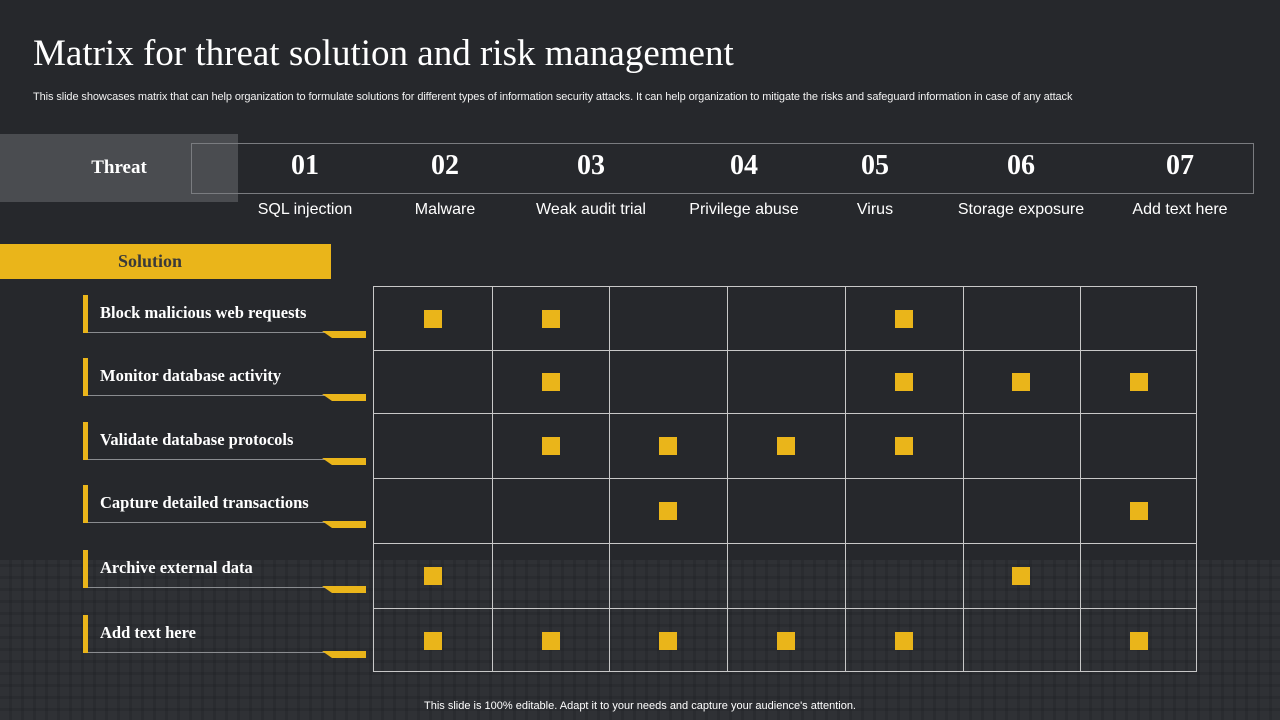  What do you see at coordinates (150, 261) in the screenshot?
I see `solution-header-label: Solution` at bounding box center [150, 261].